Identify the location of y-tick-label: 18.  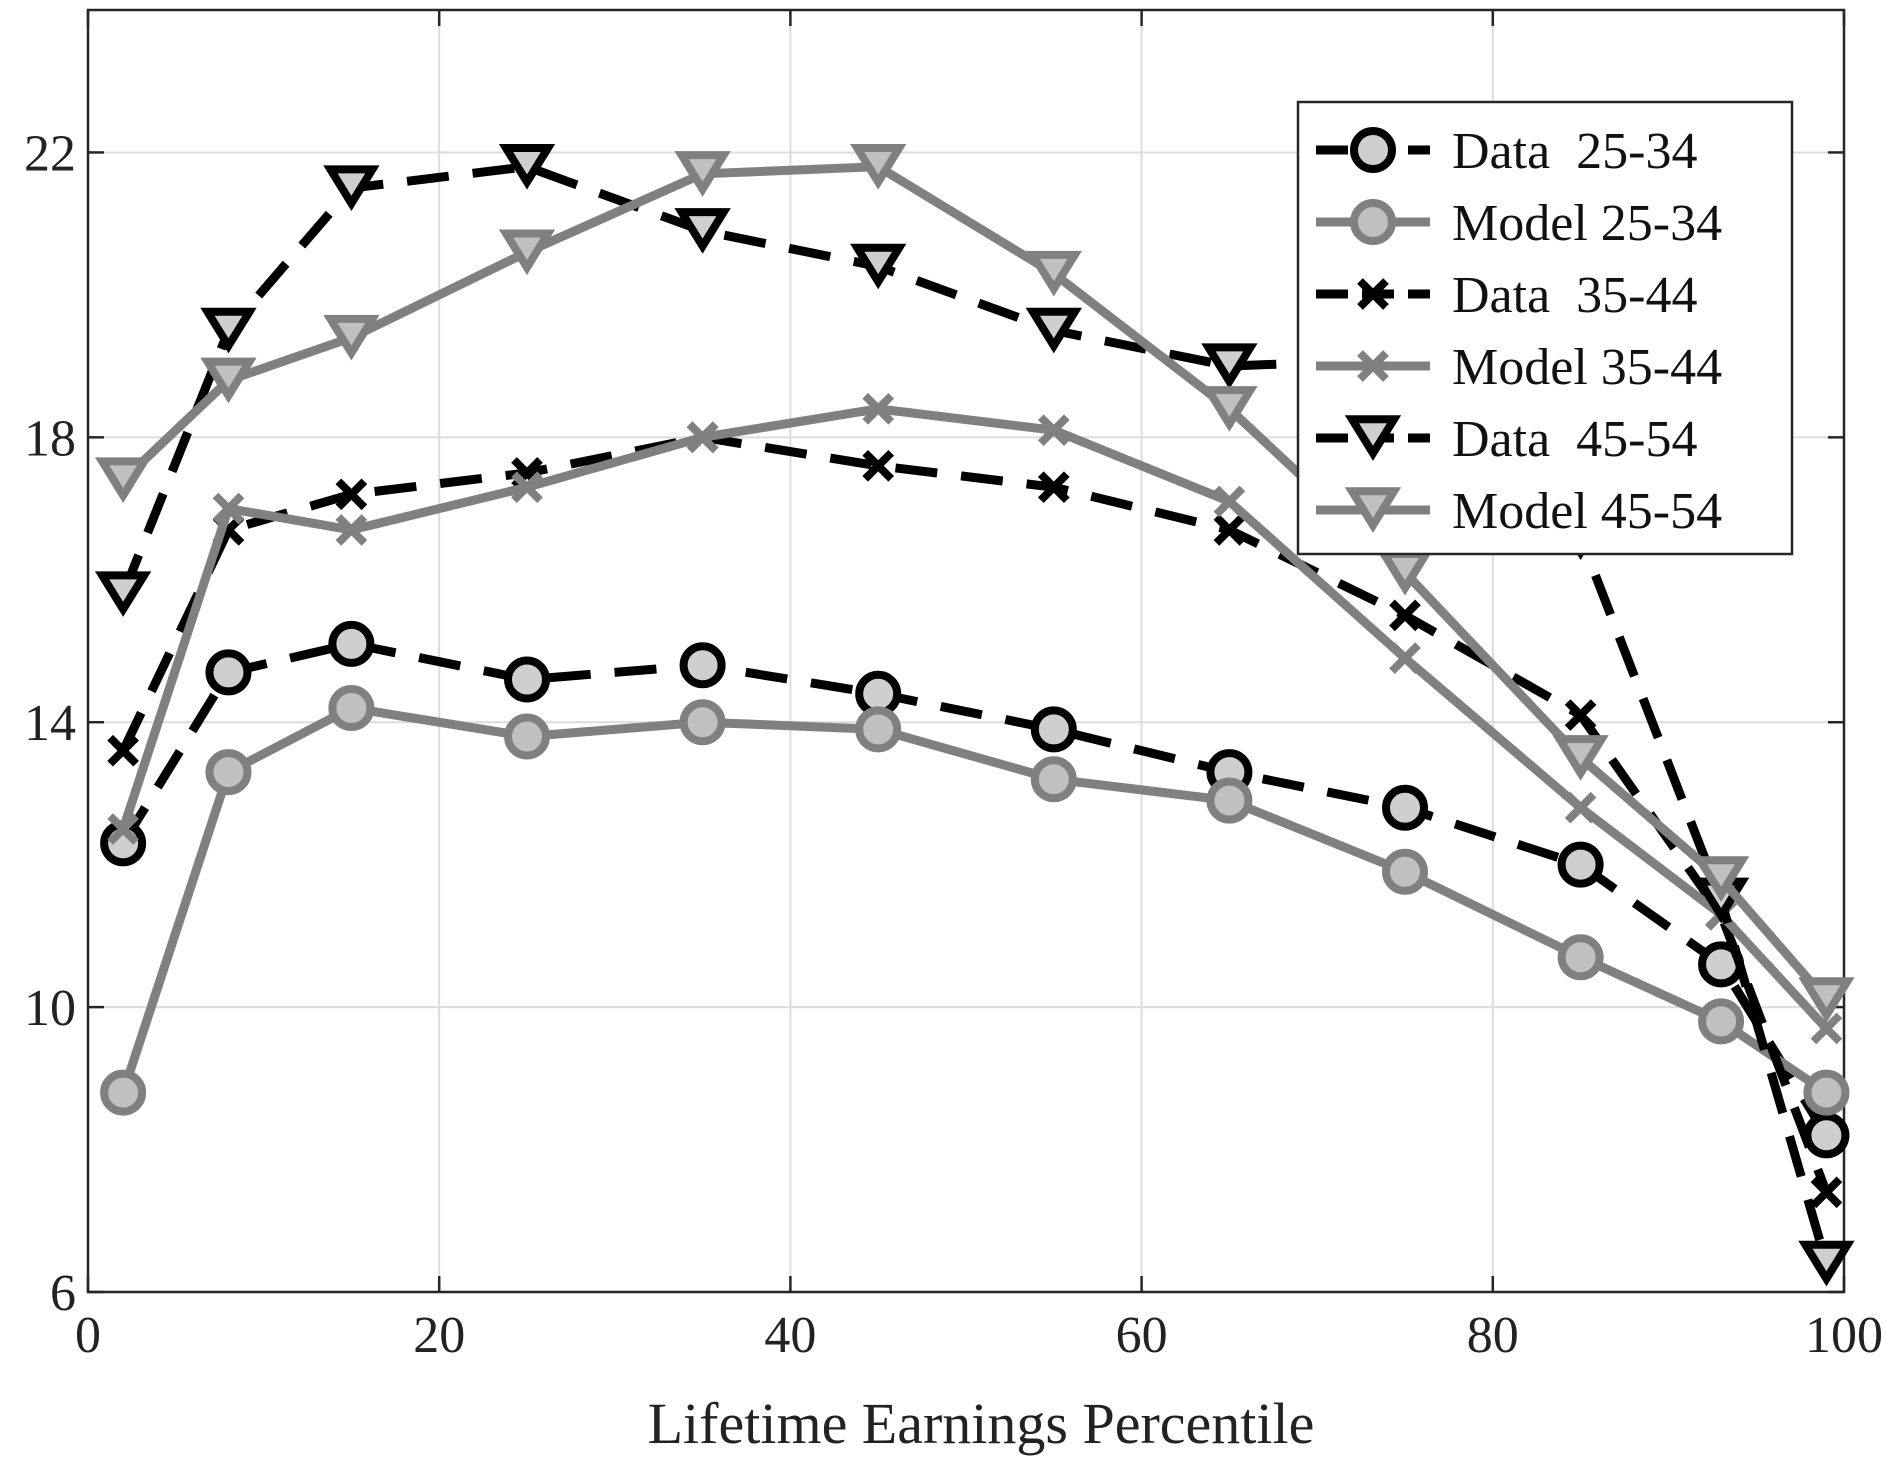
(50, 438).